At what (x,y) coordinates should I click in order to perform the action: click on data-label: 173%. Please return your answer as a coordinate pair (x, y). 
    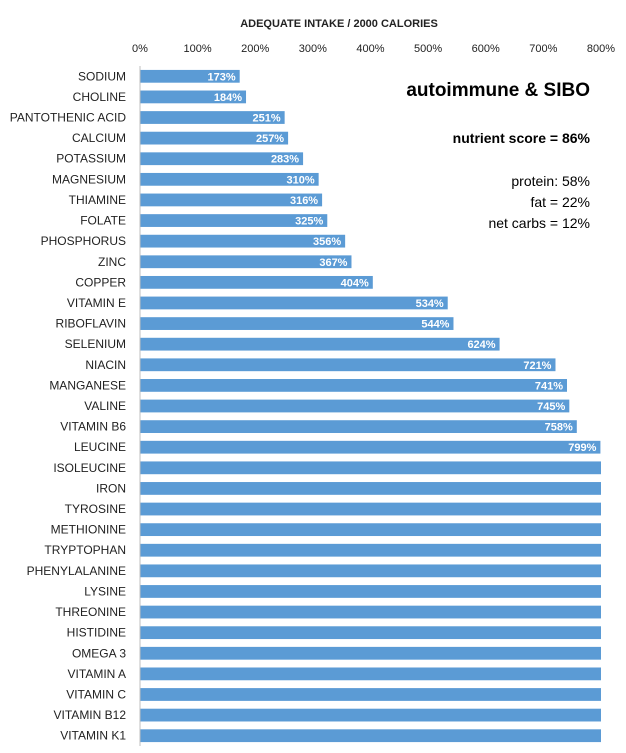
    Looking at the image, I should click on (222, 77).